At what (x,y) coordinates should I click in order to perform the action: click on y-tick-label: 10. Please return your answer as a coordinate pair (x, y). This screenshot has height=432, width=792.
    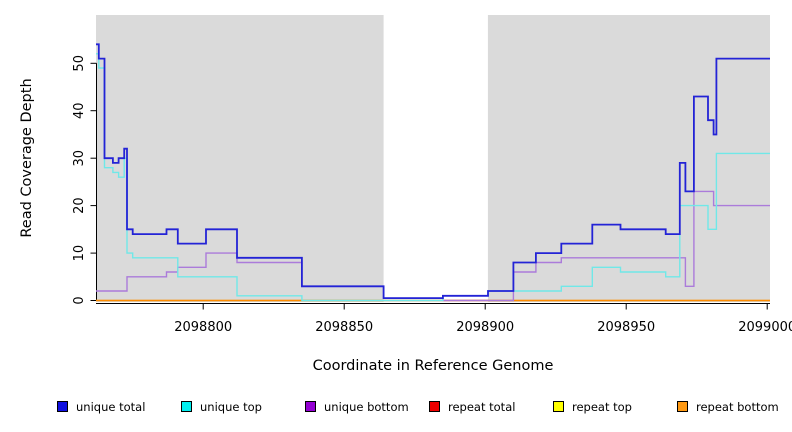
    Looking at the image, I should click on (79, 253).